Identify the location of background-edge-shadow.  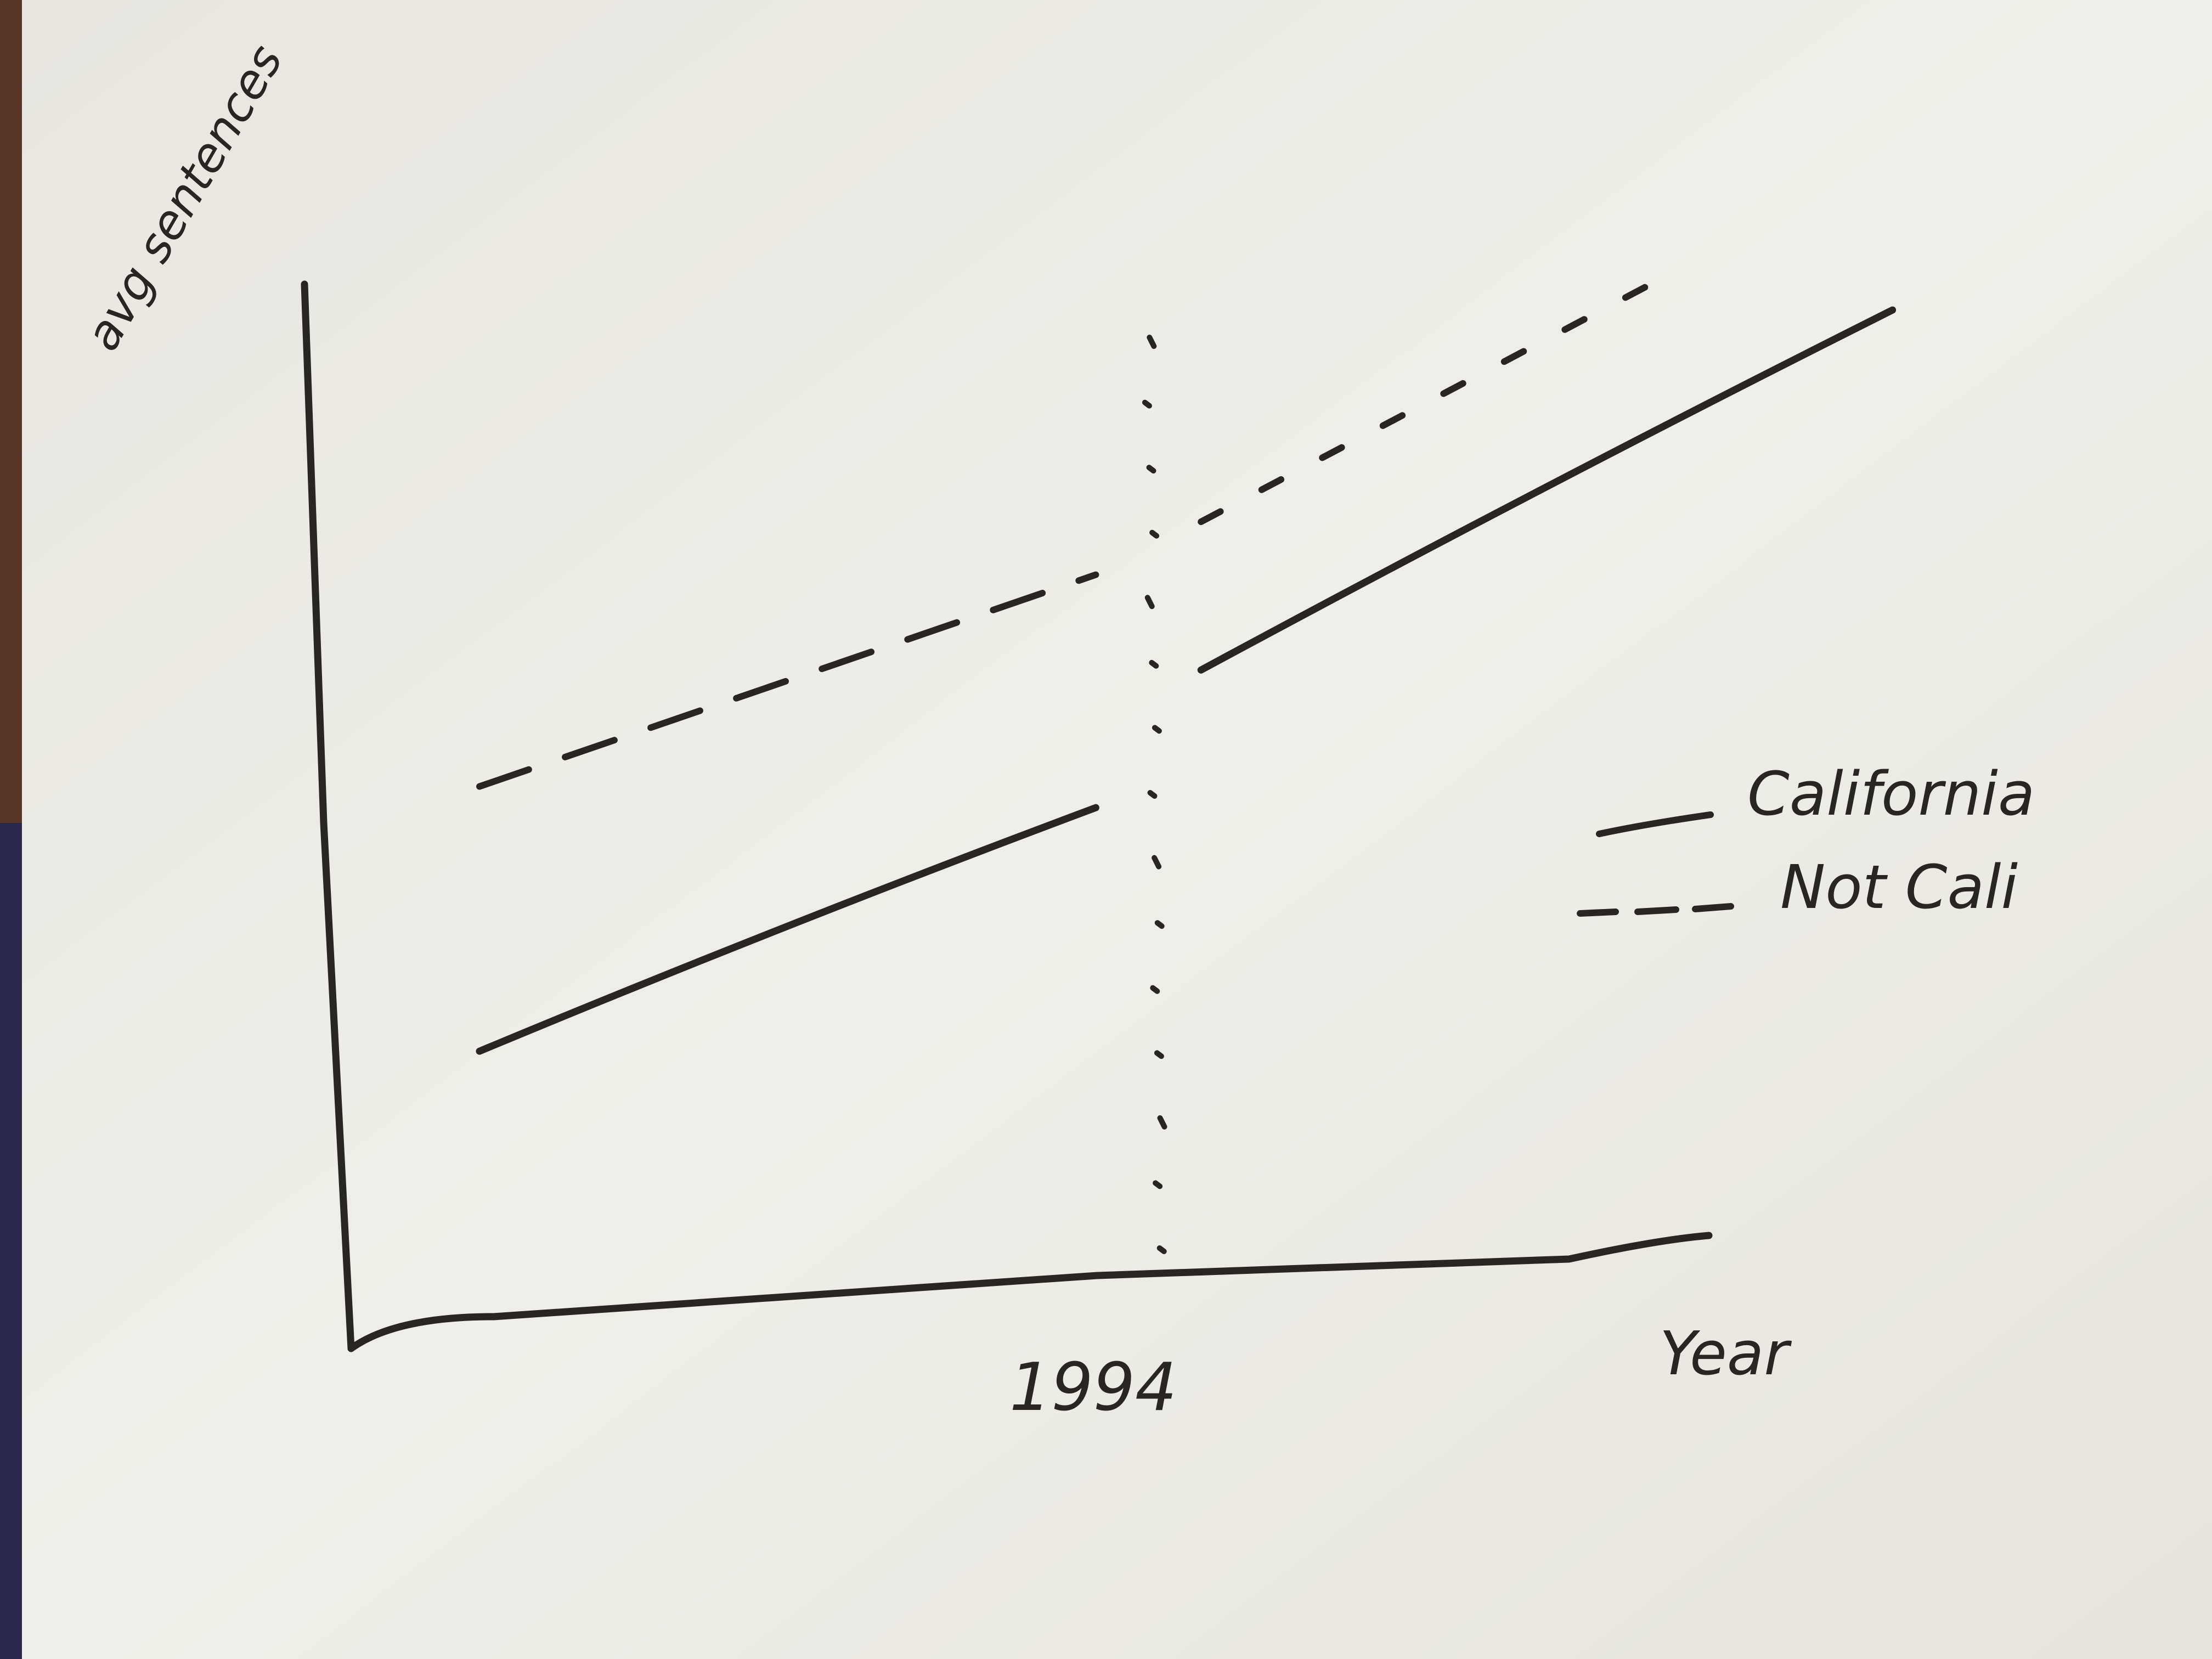
(13, 1241).